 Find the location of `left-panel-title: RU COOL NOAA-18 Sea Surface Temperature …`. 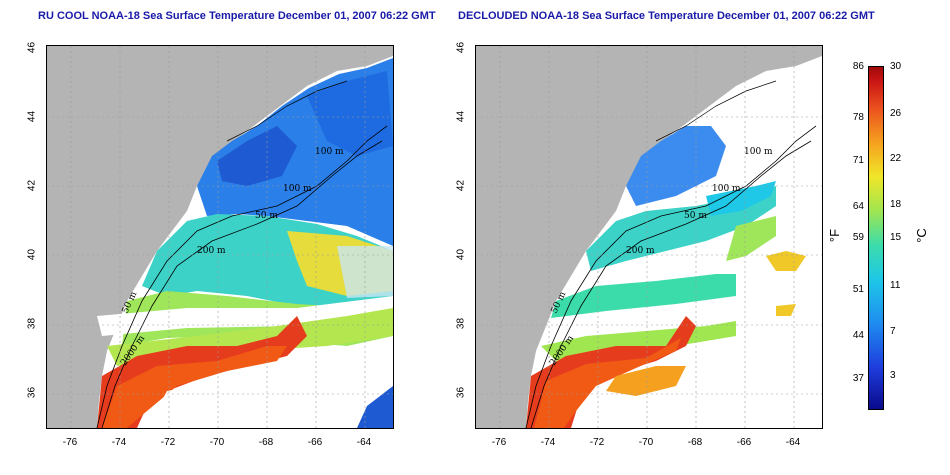

left-panel-title: RU COOL NOAA-18 Sea Surface Temperature … is located at coordinates (237, 16).